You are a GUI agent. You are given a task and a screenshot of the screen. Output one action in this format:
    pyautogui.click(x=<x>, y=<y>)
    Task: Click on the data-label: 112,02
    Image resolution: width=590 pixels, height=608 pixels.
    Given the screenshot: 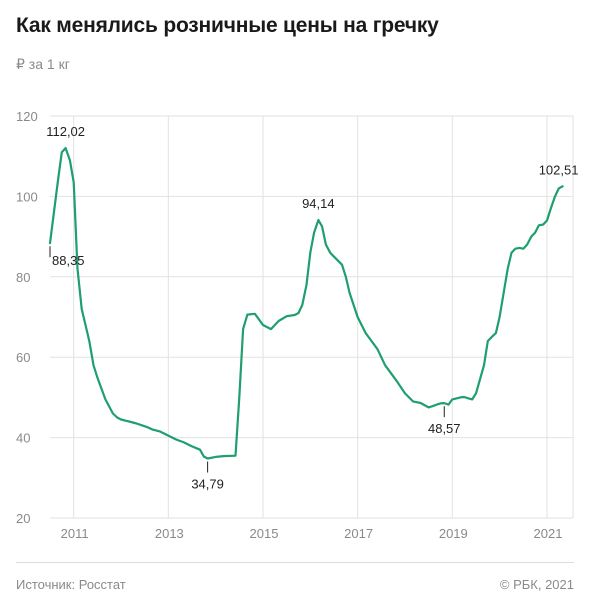 What is the action you would take?
    pyautogui.click(x=65, y=131)
    